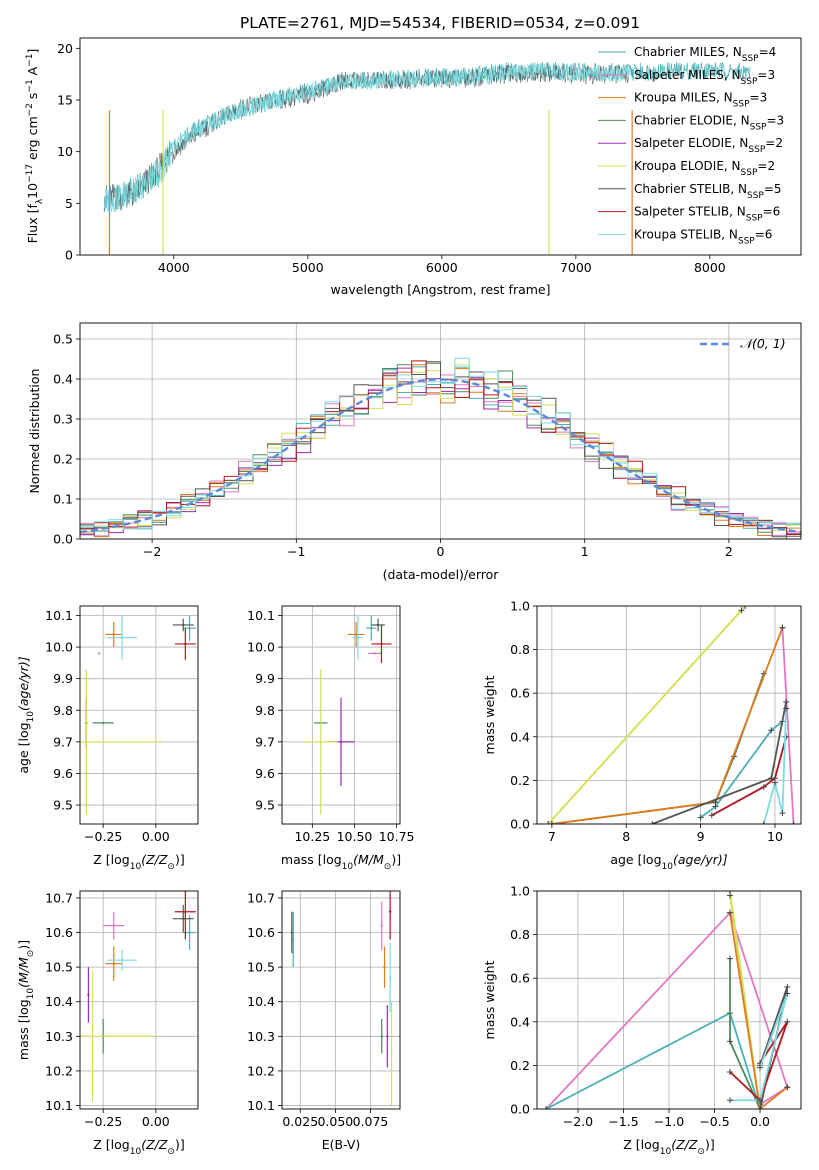  What do you see at coordinates (366, 137) in the screenshot?
I see `spectrum-line` at bounding box center [366, 137].